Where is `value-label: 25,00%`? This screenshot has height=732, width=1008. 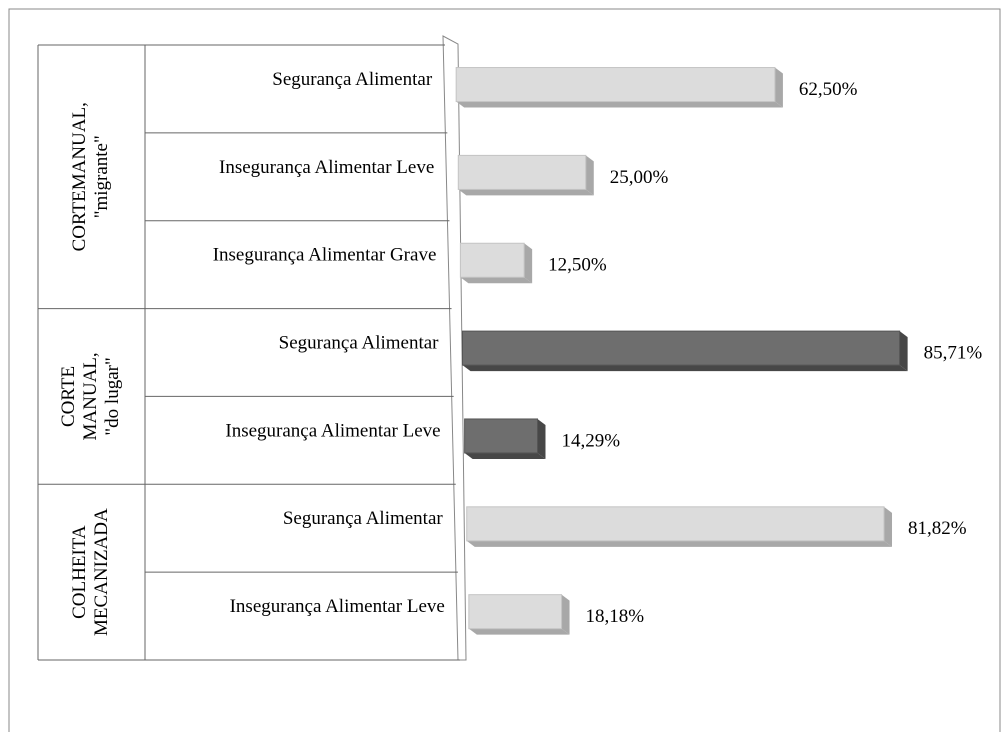
value-label: 25,00% is located at coordinates (639, 177).